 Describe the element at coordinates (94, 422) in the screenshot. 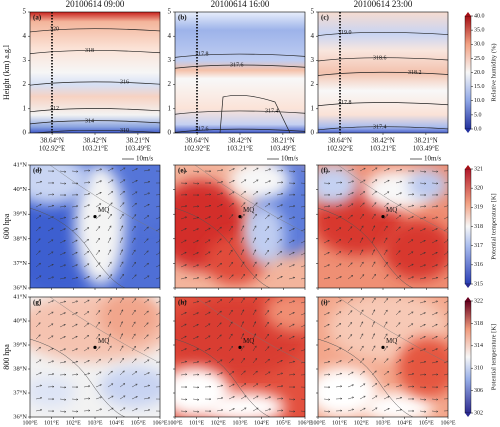

I see `x-tick-label: 103°E` at that location.